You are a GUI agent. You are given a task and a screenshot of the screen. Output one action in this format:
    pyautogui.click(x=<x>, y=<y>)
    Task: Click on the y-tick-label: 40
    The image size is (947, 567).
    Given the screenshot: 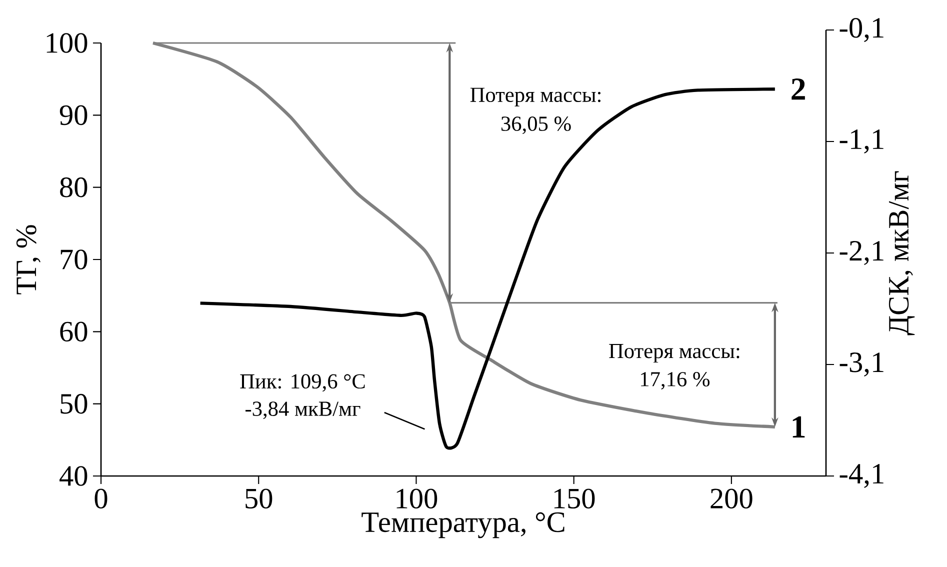 What is the action you would take?
    pyautogui.click(x=74, y=476)
    